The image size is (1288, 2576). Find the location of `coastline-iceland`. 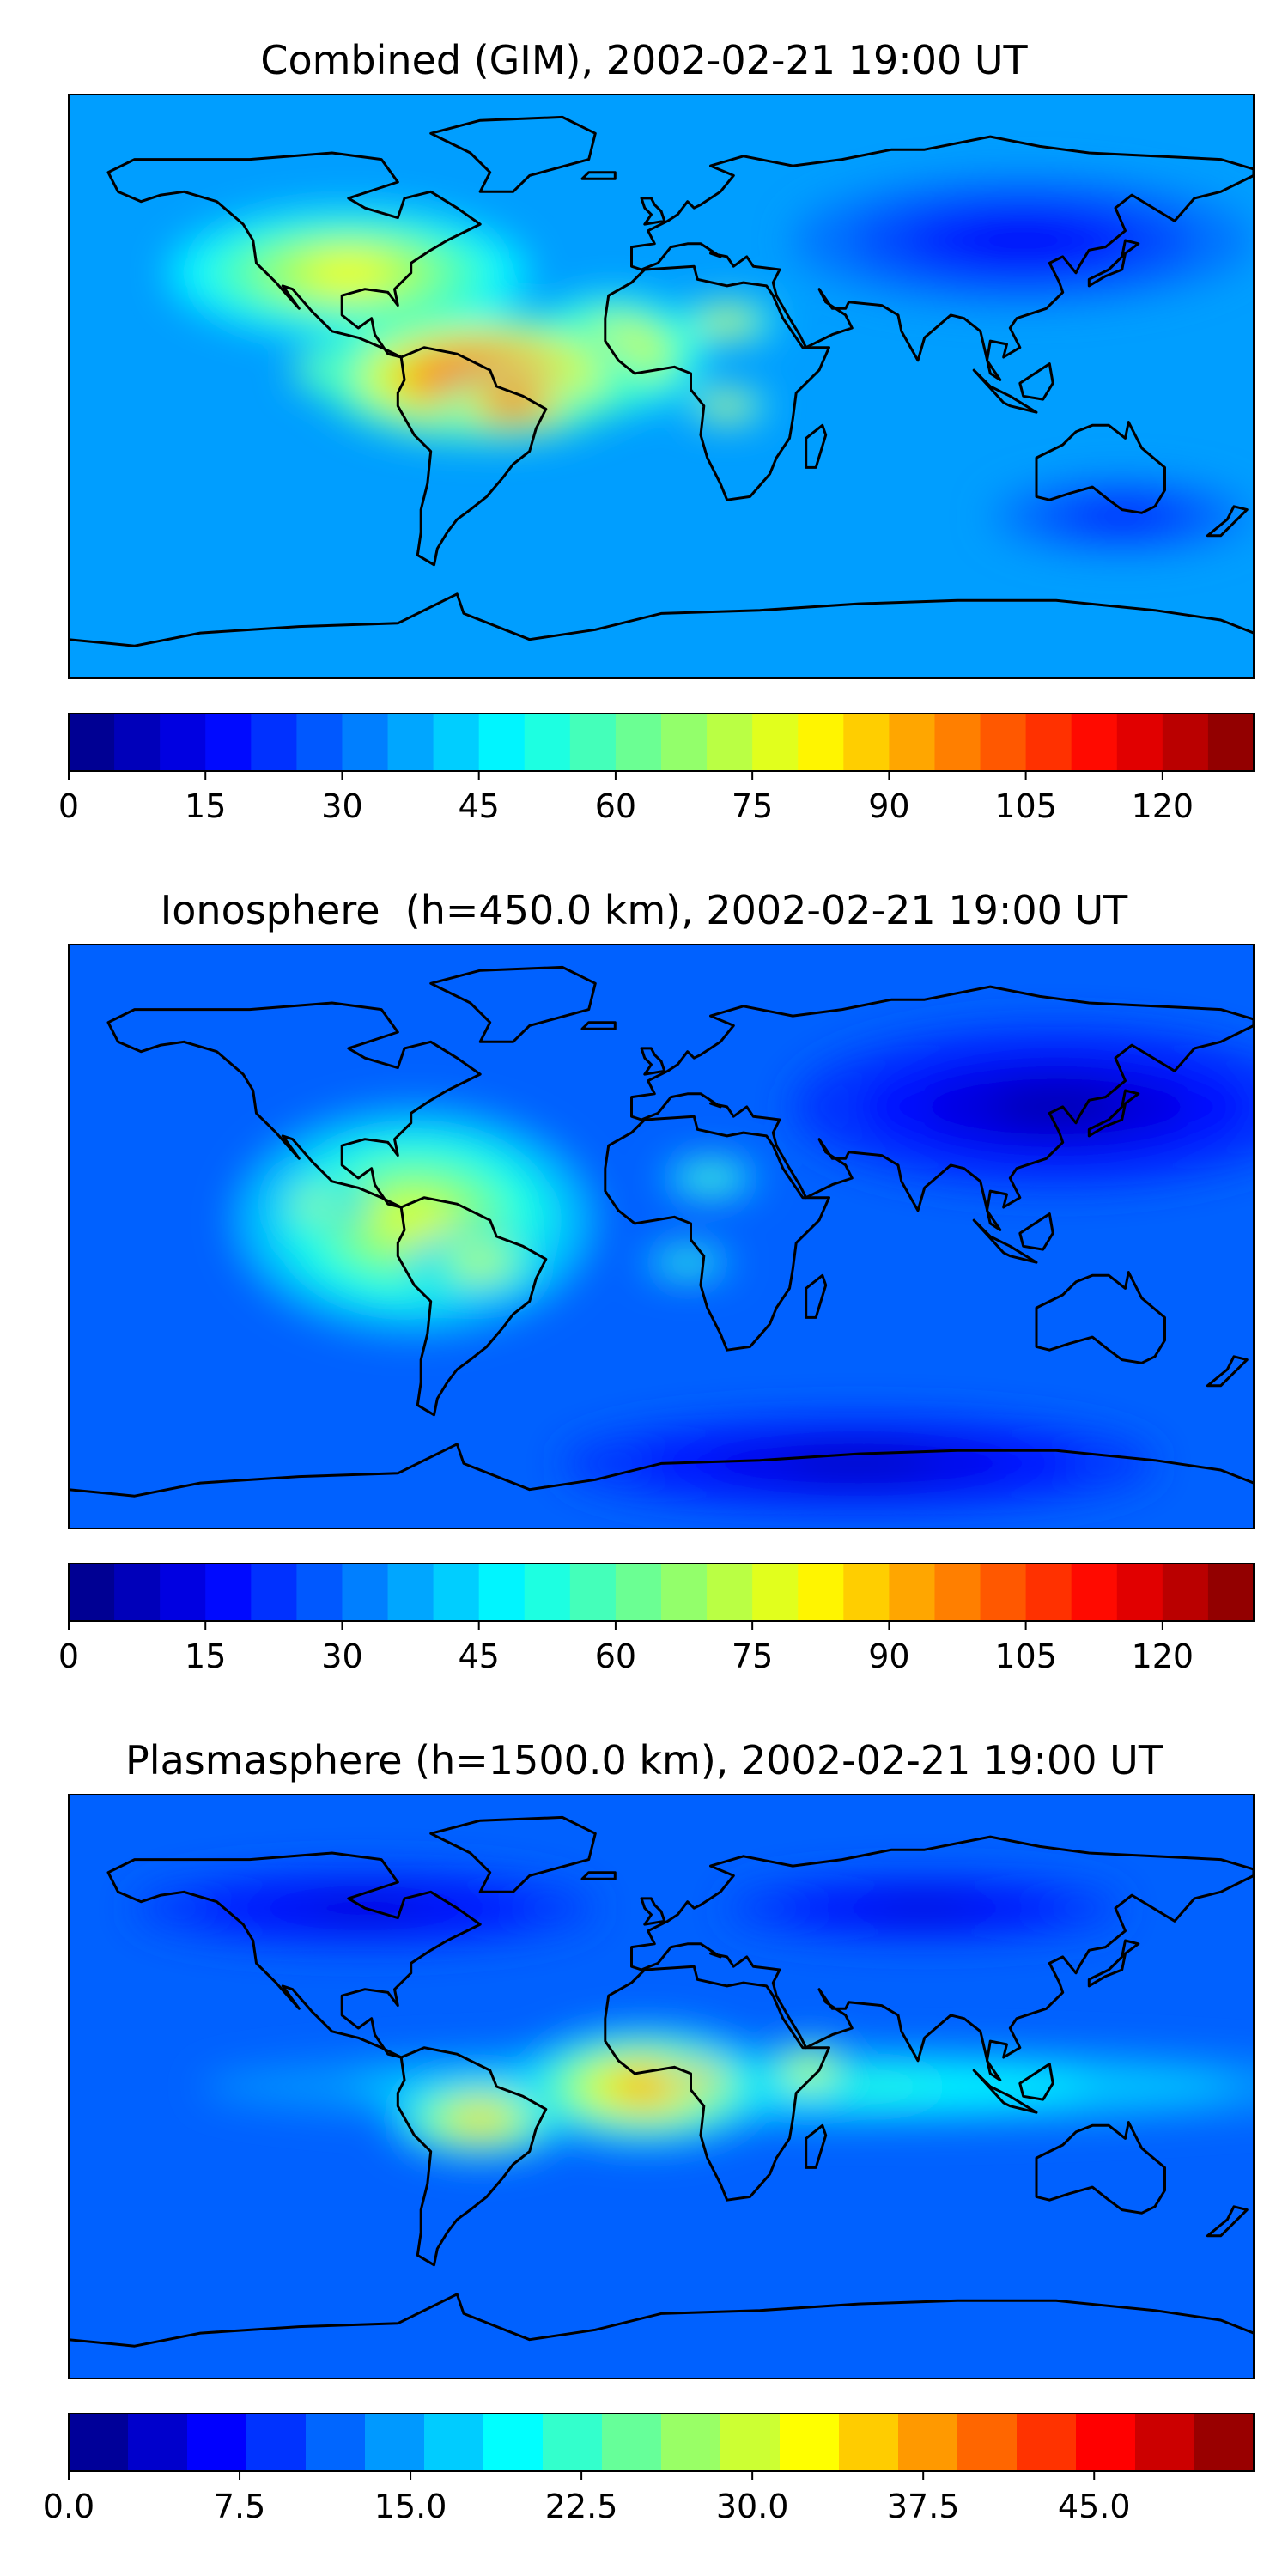

coastline-iceland is located at coordinates (598, 1875).